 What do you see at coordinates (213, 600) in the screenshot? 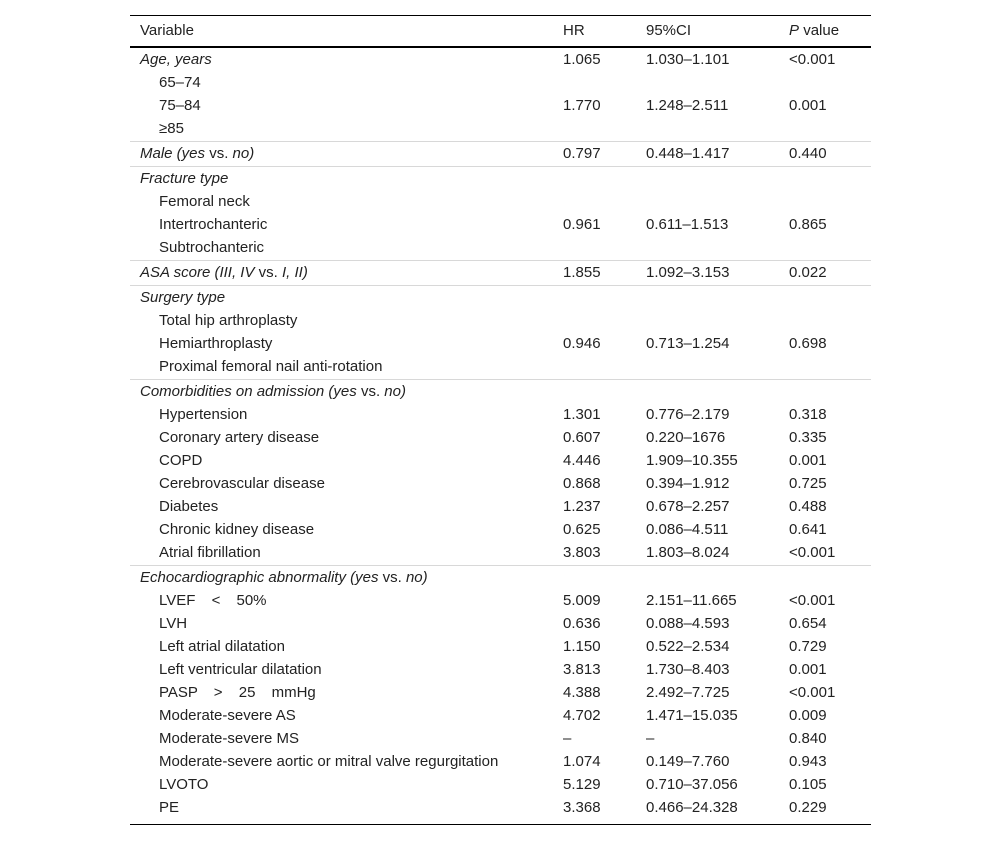
I see `item-label: LVEF < 50%` at bounding box center [213, 600].